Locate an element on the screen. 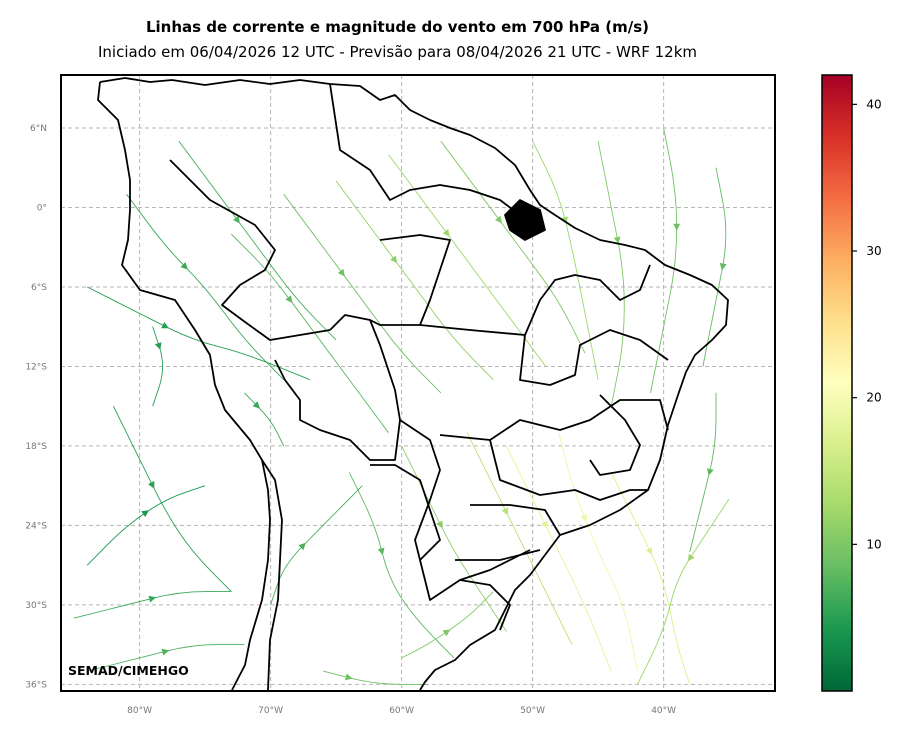  colorbar-tick-label: 10 is located at coordinates (873, 544).